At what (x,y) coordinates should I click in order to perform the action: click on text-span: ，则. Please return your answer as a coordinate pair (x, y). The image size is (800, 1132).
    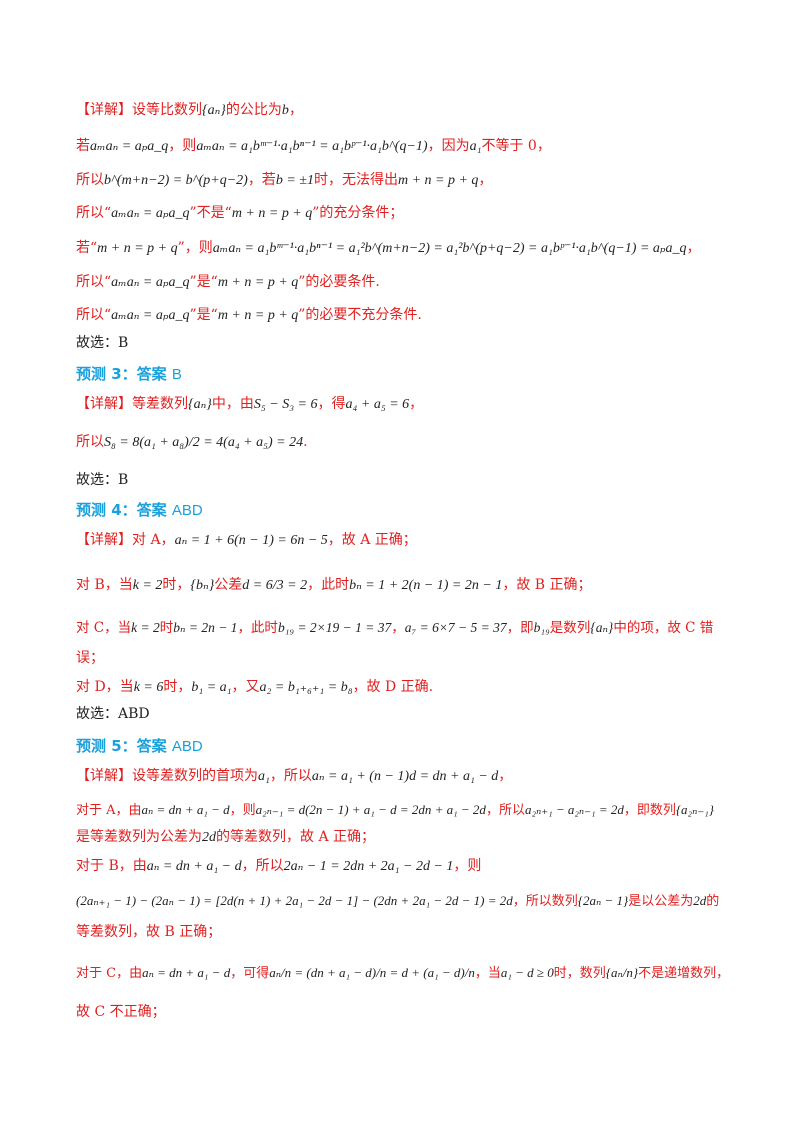
    Looking at the image, I should click on (467, 866).